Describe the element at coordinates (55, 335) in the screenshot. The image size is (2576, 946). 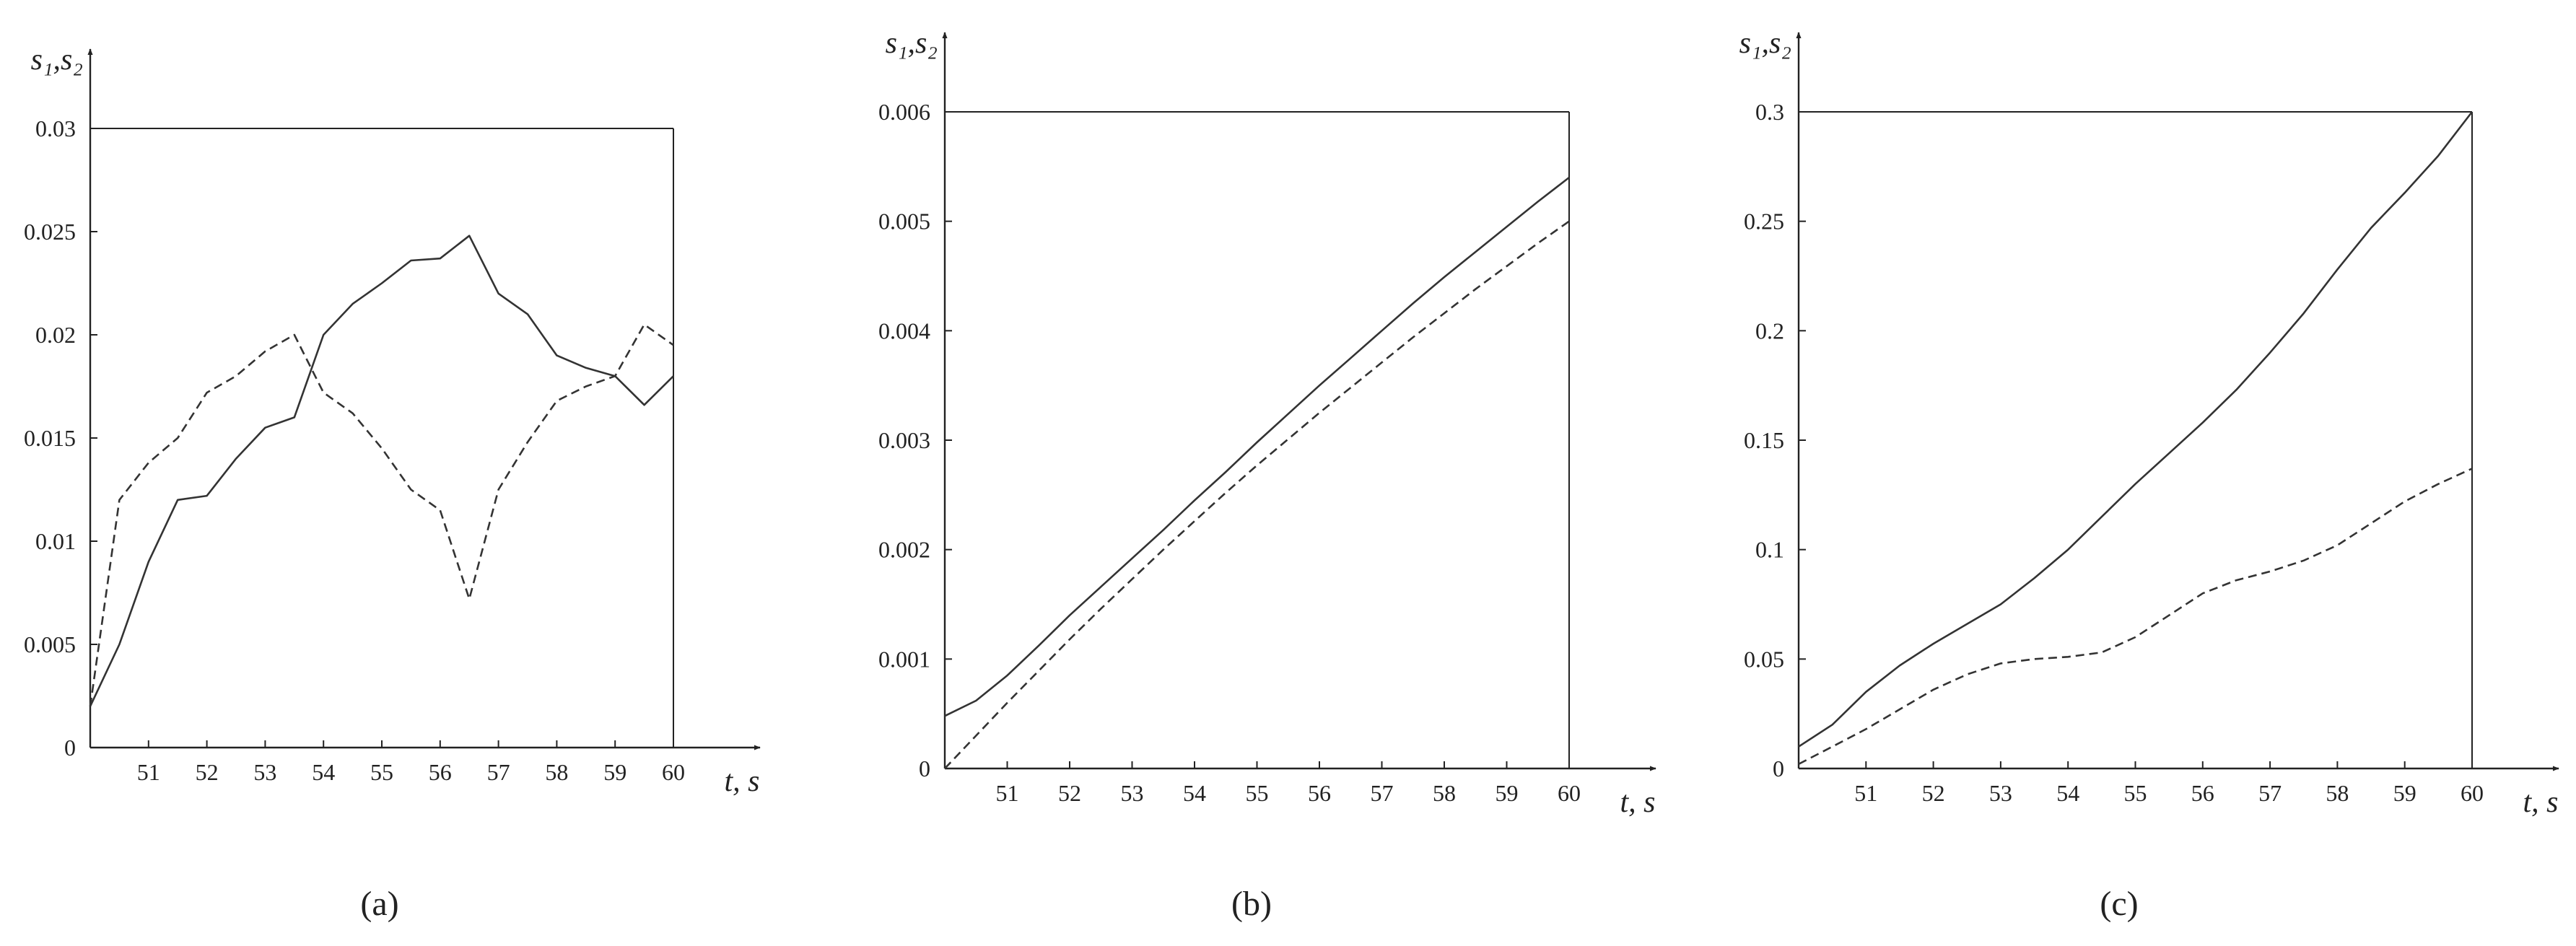
I see `y-tick-label: 0.02` at that location.